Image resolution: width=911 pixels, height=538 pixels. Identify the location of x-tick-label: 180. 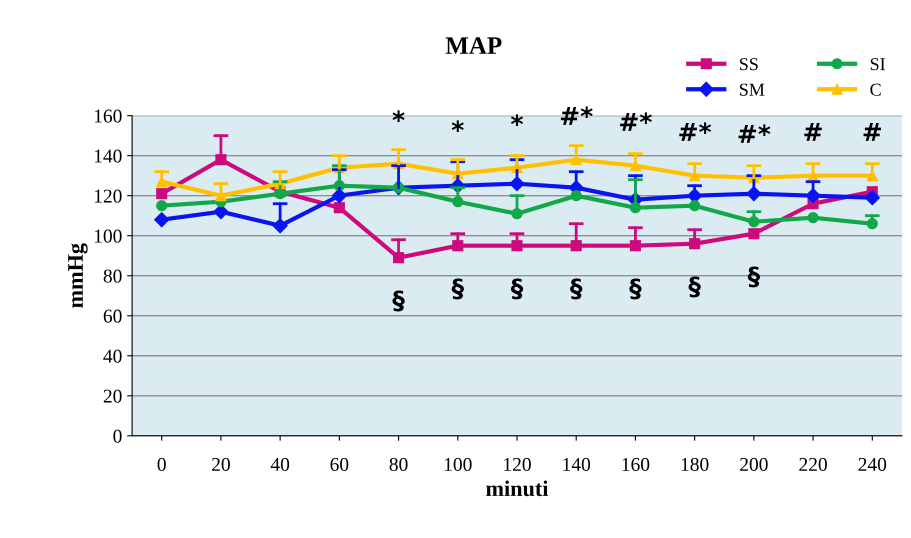
(695, 464).